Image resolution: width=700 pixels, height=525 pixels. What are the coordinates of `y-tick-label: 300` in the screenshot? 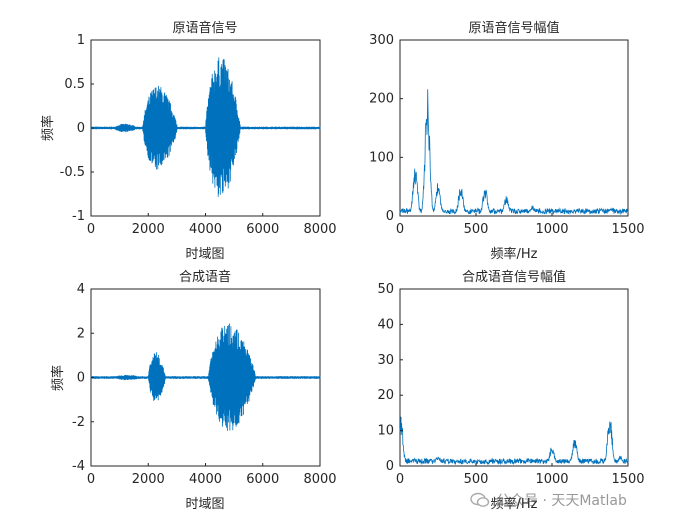 It's located at (381, 40).